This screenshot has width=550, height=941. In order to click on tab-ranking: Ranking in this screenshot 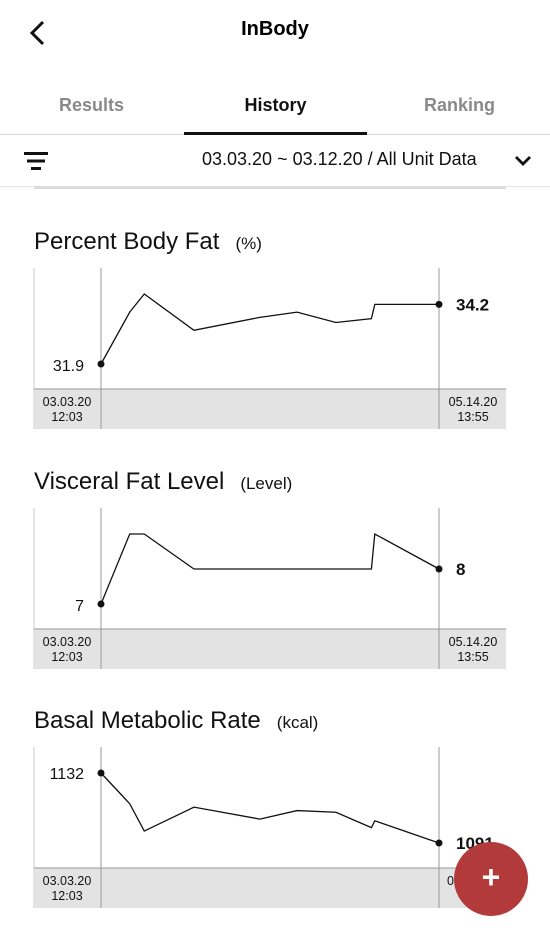, I will do `click(459, 105)`.